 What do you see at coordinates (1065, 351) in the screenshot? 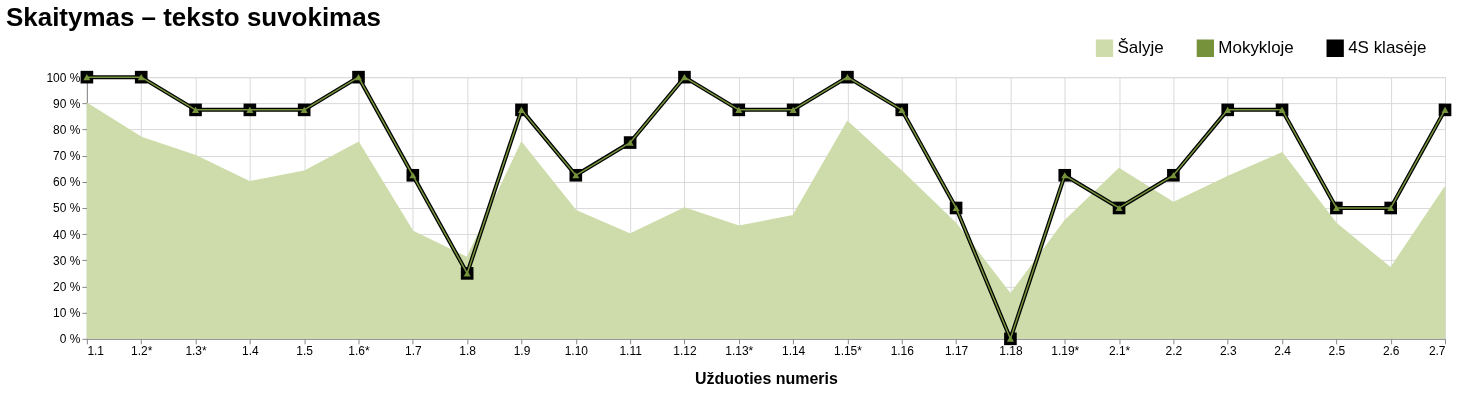
I see `x-tick-label: 1.19*` at bounding box center [1065, 351].